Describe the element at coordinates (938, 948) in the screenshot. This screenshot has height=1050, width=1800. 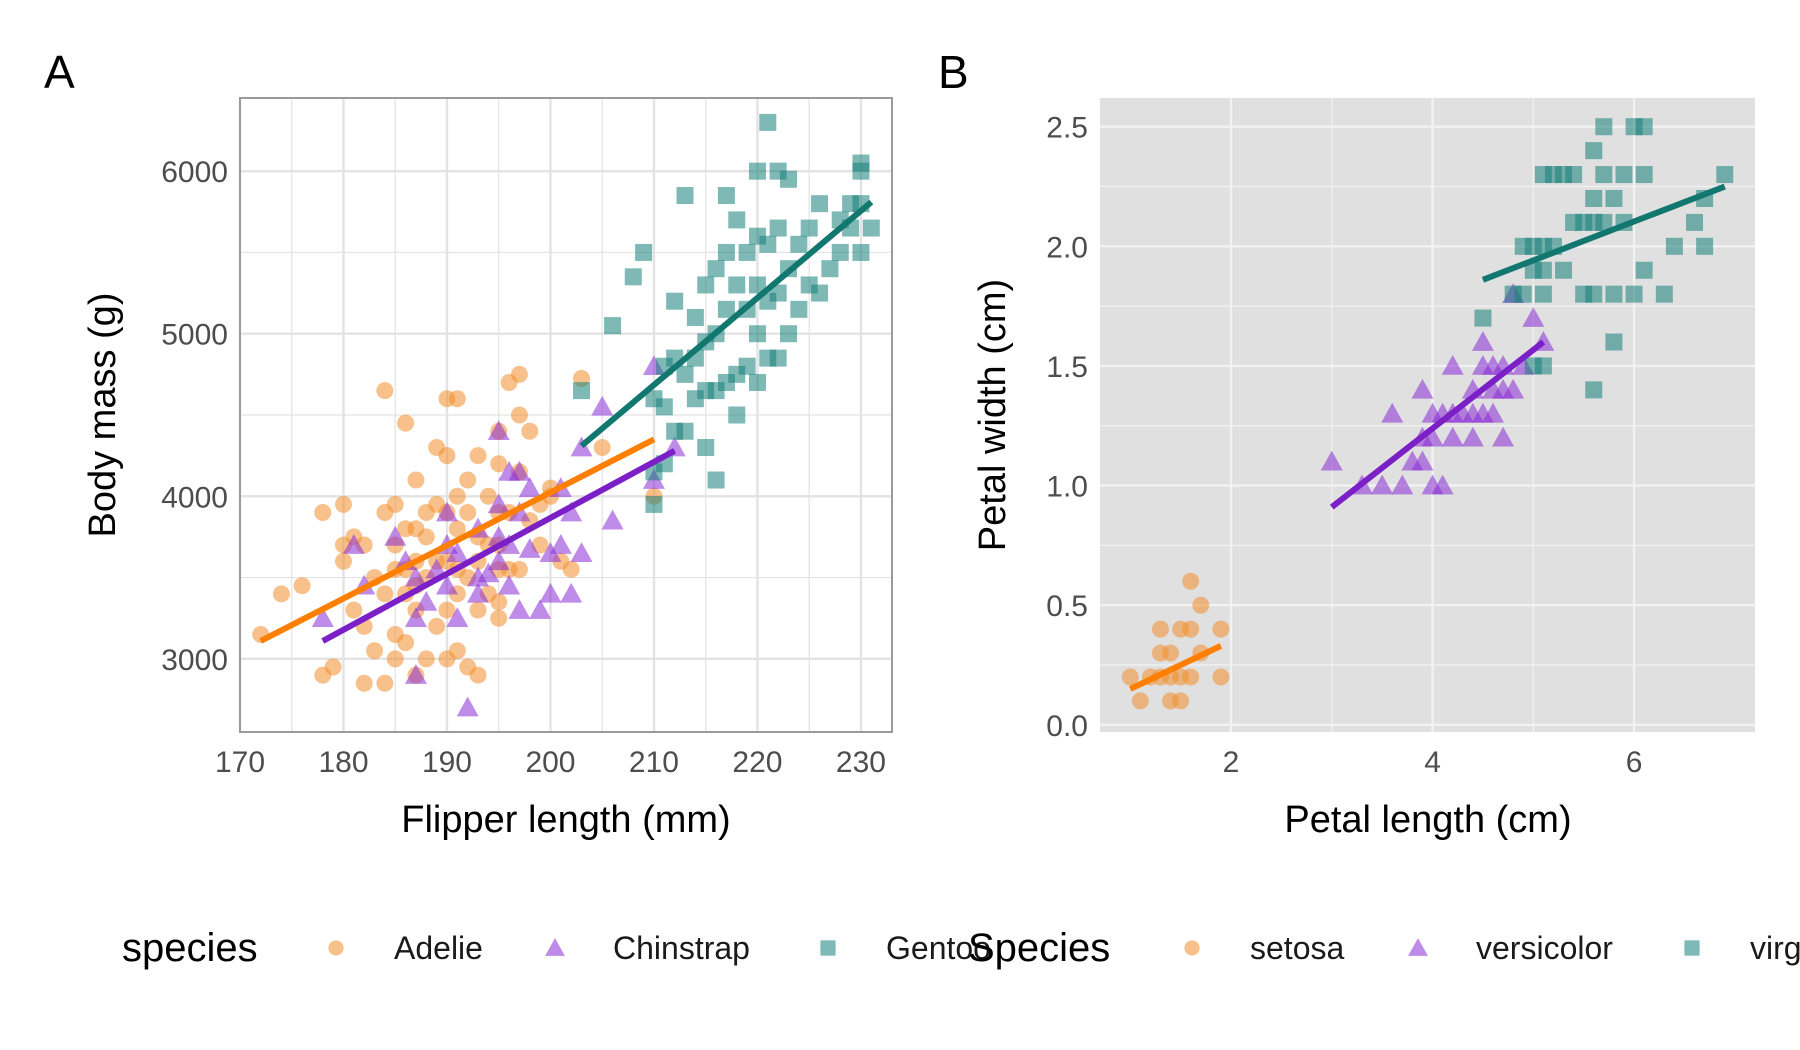
I see `legend-label-gentoo: Gentoo` at that location.